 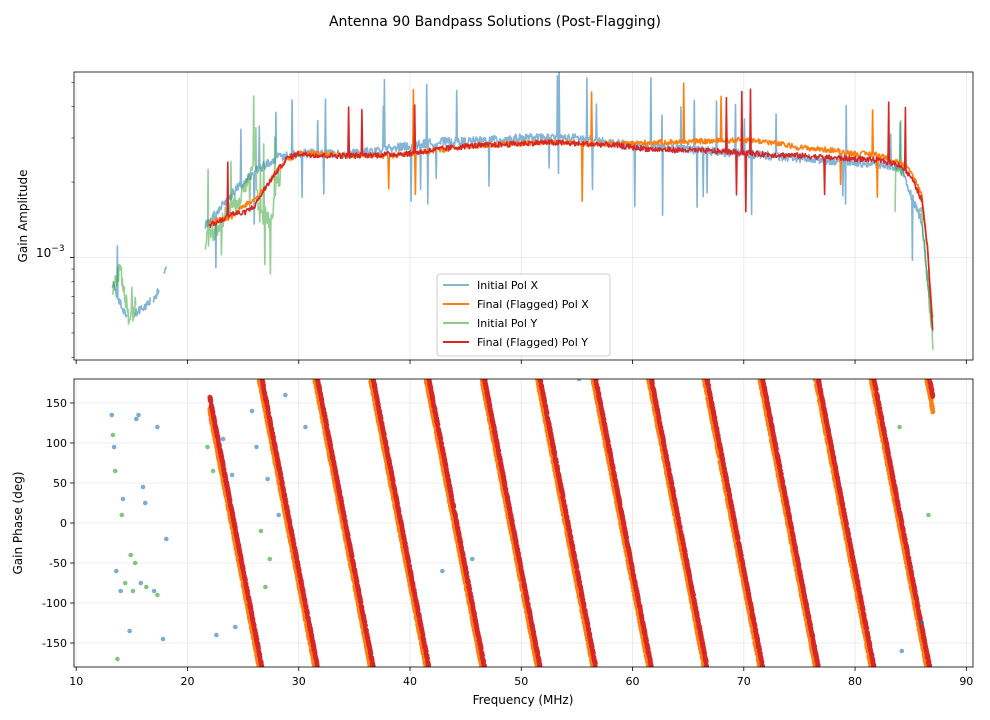 What do you see at coordinates (507, 285) in the screenshot?
I see `legend-label-initial-x: Initial Pol X` at bounding box center [507, 285].